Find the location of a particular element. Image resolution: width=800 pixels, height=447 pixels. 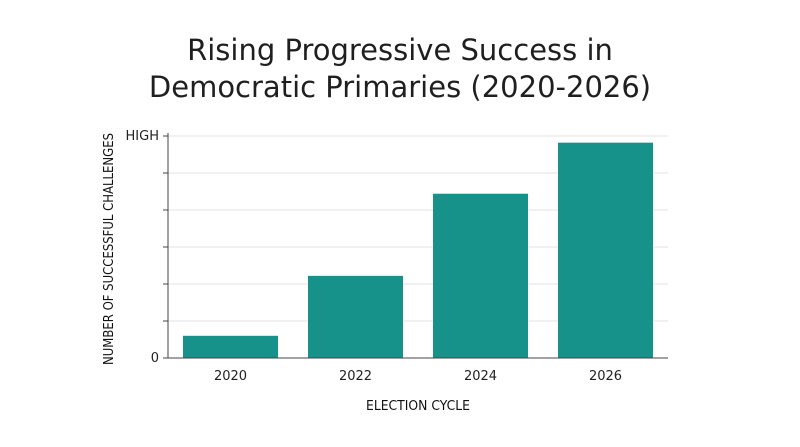

chart-title-line-2: Democratic Primaries (2020-2026) is located at coordinates (400, 87).